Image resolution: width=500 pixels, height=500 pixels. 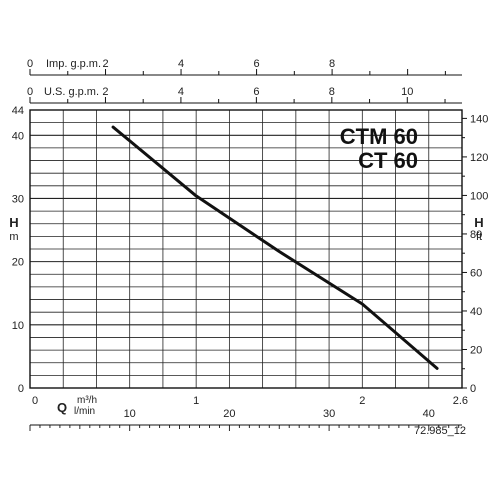 What do you see at coordinates (479, 158) in the screenshot?
I see `right-axis-tick-label: 120` at bounding box center [479, 158].